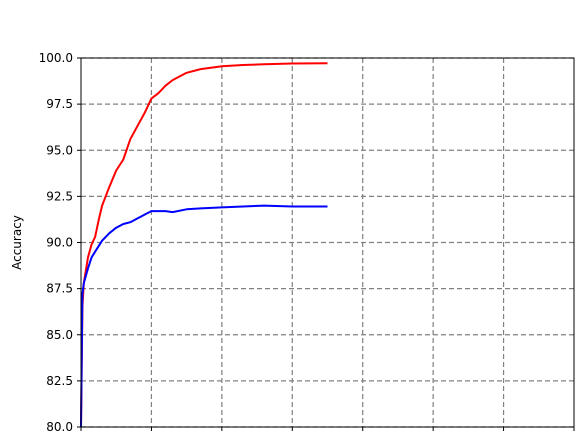 Image resolution: width=575 pixels, height=431 pixels. What do you see at coordinates (17, 242) in the screenshot?
I see `y-axis-label: Accuracy` at bounding box center [17, 242].